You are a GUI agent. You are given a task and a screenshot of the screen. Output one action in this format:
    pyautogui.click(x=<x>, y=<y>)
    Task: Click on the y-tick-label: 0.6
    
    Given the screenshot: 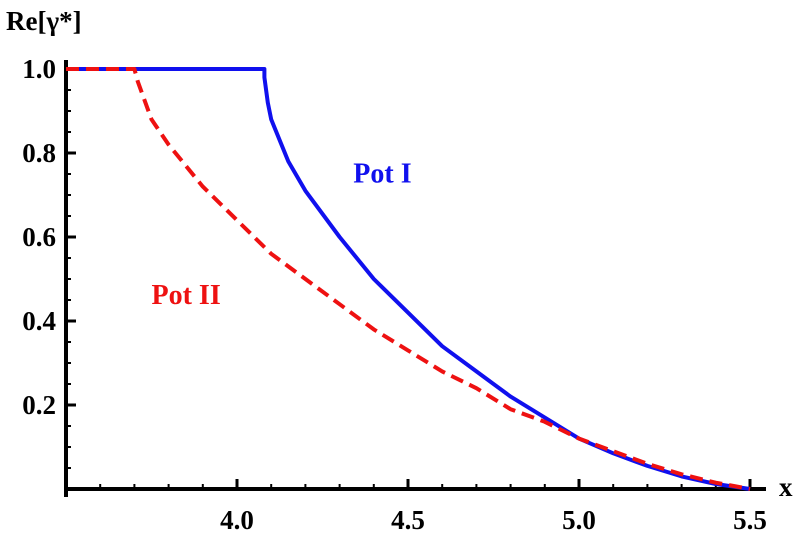 What is the action you would take?
    pyautogui.click(x=39, y=237)
    